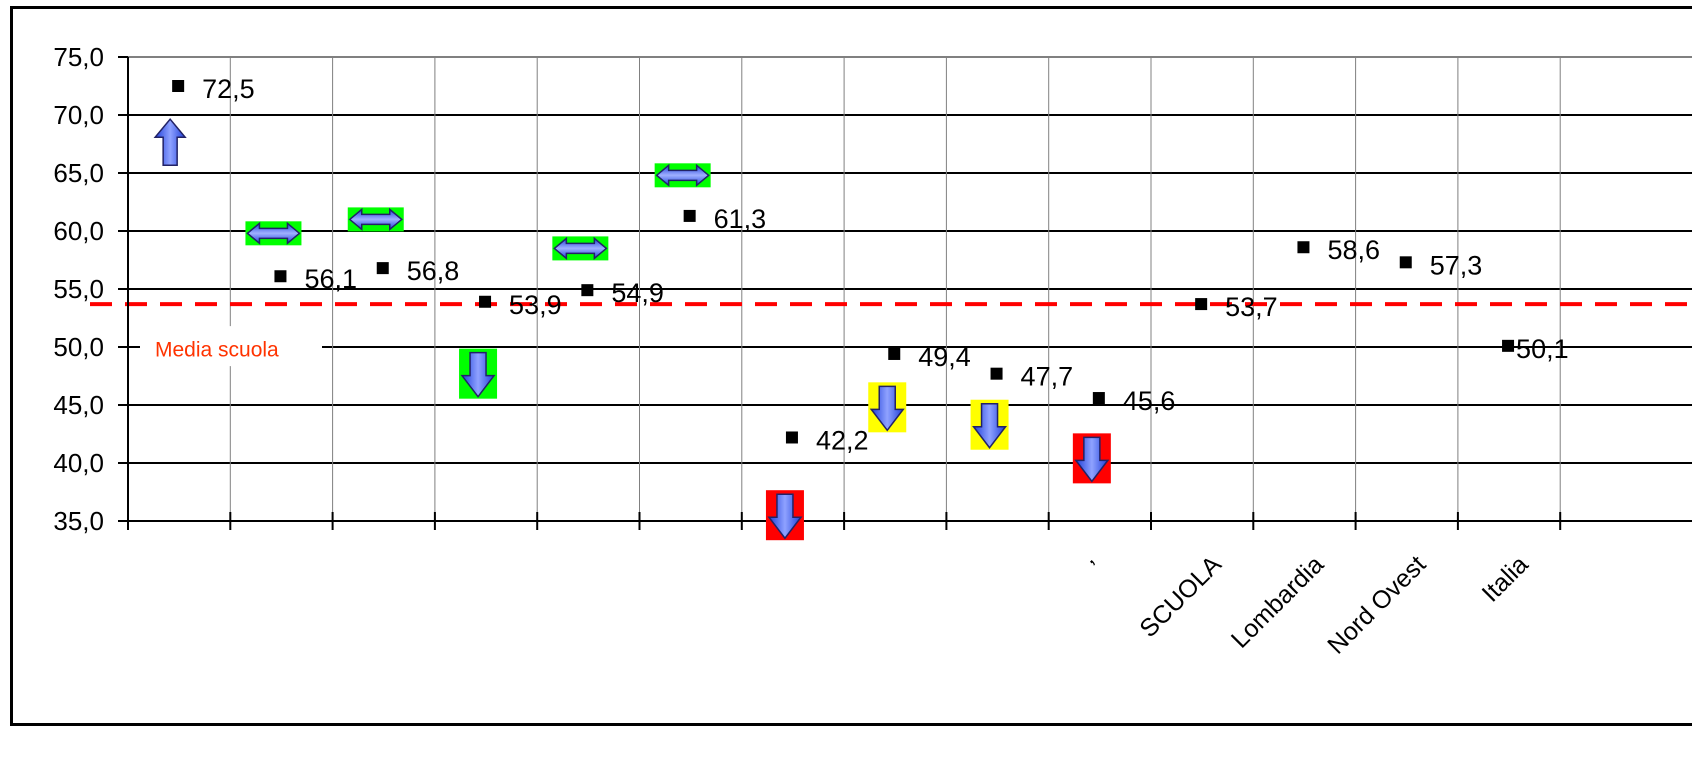 This screenshot has height=763, width=1692. Describe the element at coordinates (740, 219) in the screenshot. I see `data-label: 61,3` at that location.